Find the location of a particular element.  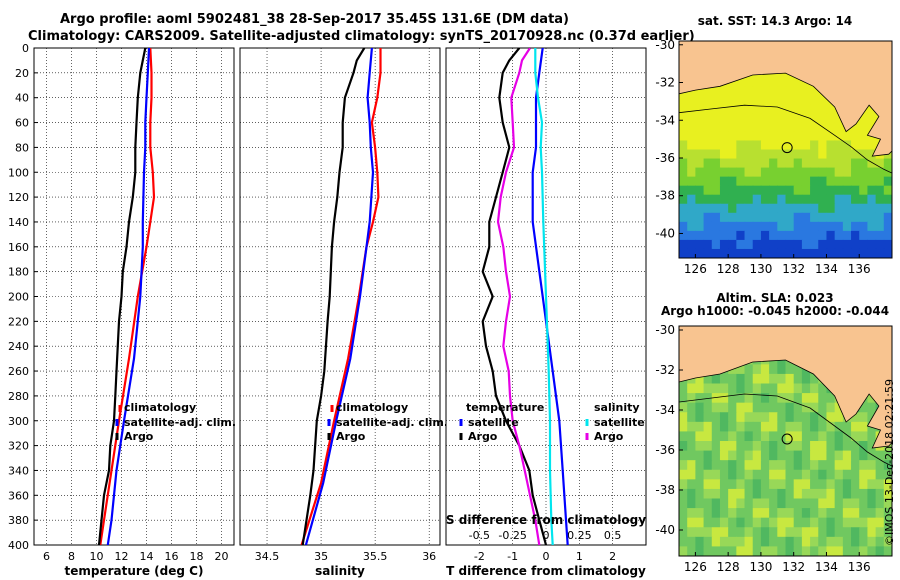

x-tick-label: 12 is located at coordinates (122, 556).